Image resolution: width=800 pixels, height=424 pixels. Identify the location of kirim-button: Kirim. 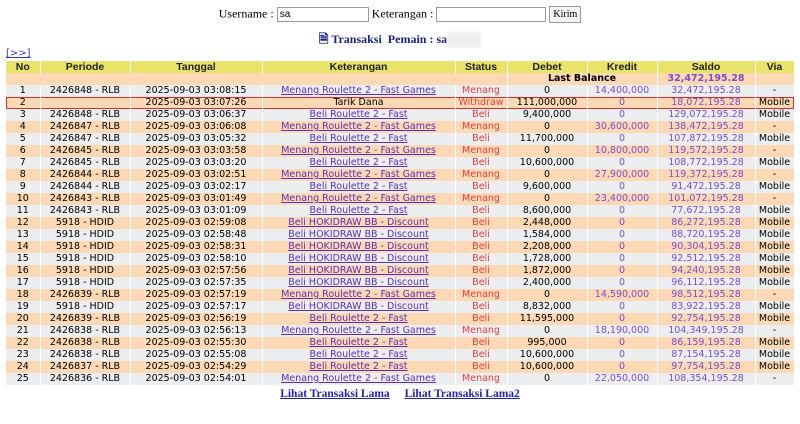
(565, 14).